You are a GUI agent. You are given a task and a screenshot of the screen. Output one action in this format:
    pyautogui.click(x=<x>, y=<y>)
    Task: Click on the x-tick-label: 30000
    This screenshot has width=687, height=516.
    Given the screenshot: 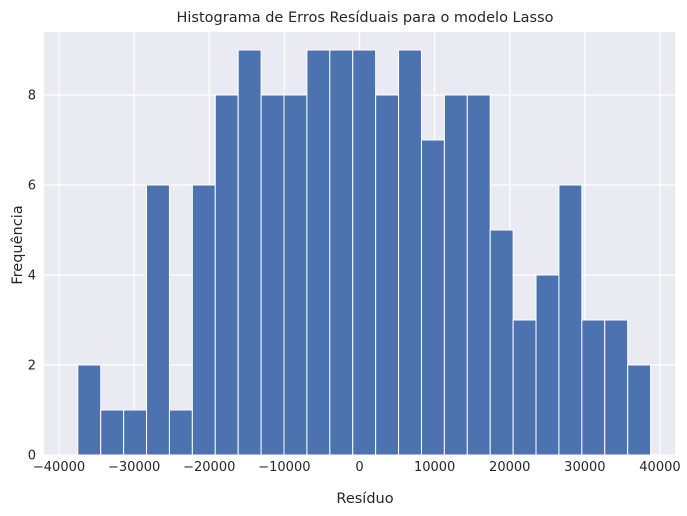 What is the action you would take?
    pyautogui.click(x=584, y=467)
    